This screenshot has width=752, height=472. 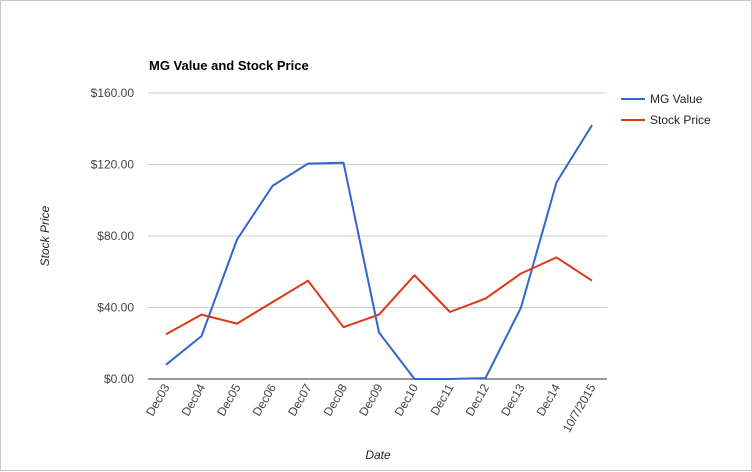 What do you see at coordinates (378, 455) in the screenshot?
I see `x-axis-title: Date` at bounding box center [378, 455].